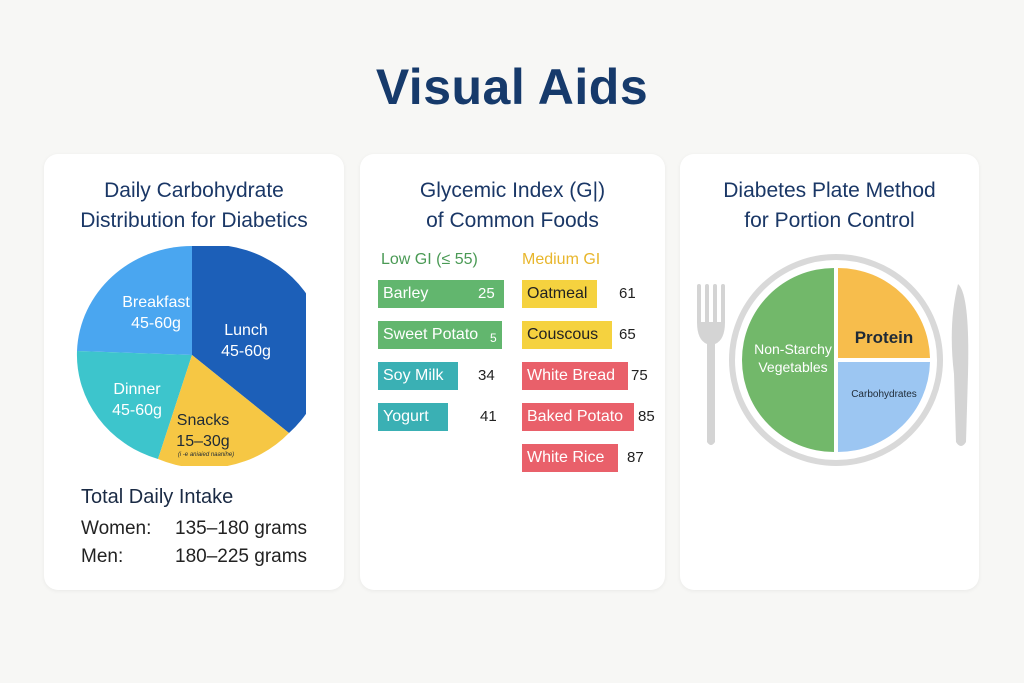  What do you see at coordinates (793, 367) in the screenshot?
I see `veg-line2: Vegetables` at bounding box center [793, 367].